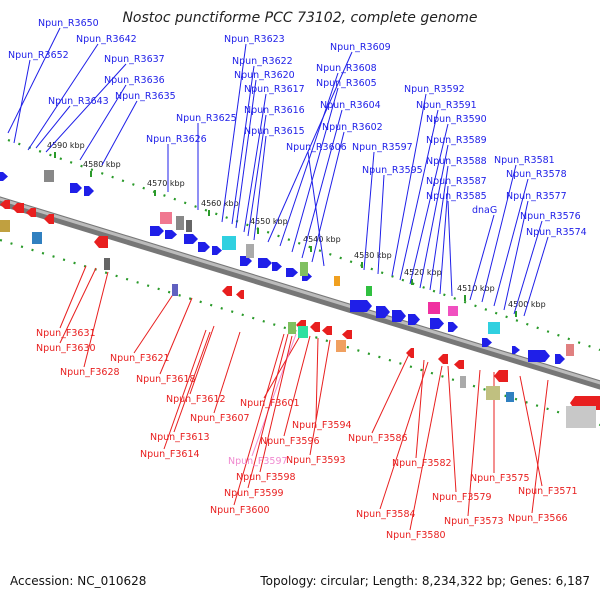  Describe the element at coordinates (258, 461) in the screenshot. I see `highlighted-gene-label: Npun_F3597` at that location.